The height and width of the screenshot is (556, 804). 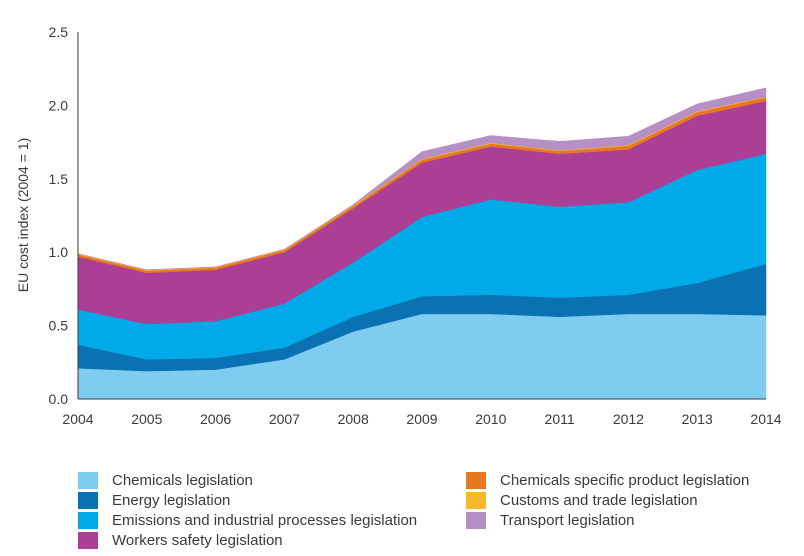 I want to click on y-tick-label: 0.0, so click(x=59, y=399).